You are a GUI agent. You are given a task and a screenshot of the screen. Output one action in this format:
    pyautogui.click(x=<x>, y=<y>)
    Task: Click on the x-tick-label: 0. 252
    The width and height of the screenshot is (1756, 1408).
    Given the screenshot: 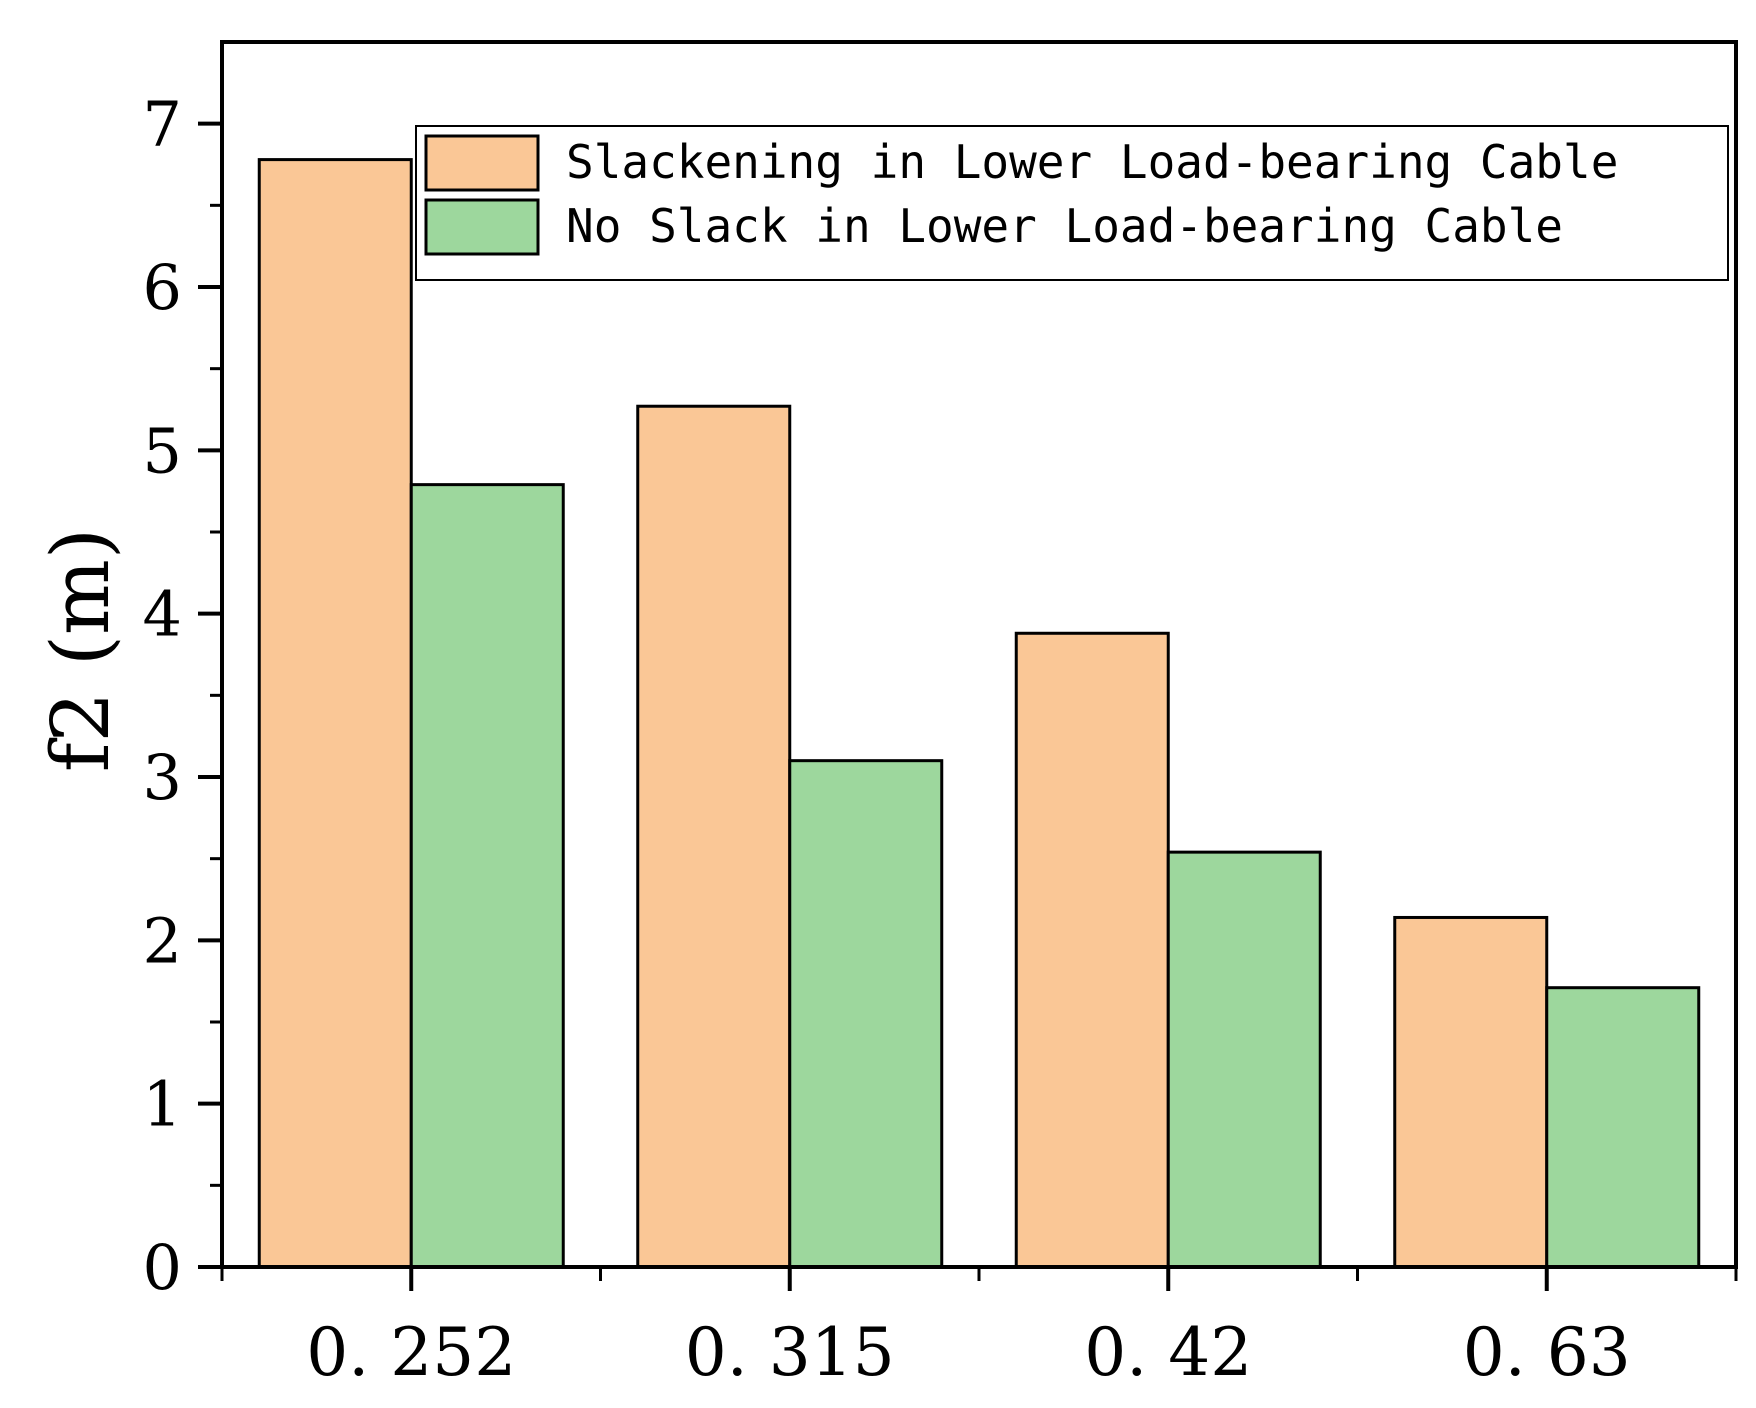 What is the action you would take?
    pyautogui.click(x=411, y=1352)
    